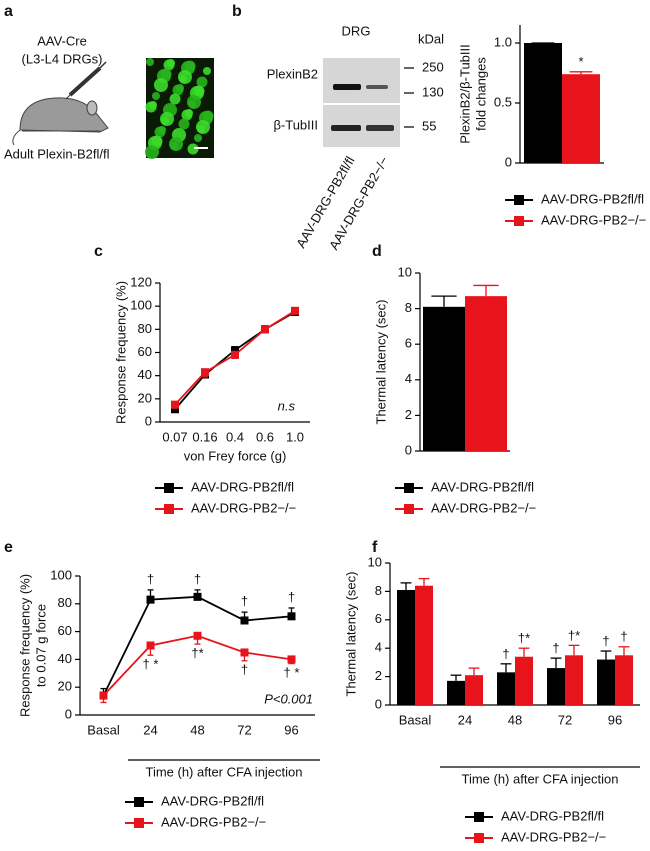 This screenshot has width=650, height=851. I want to click on x-axis-label: von Frey force (g), so click(235, 455).